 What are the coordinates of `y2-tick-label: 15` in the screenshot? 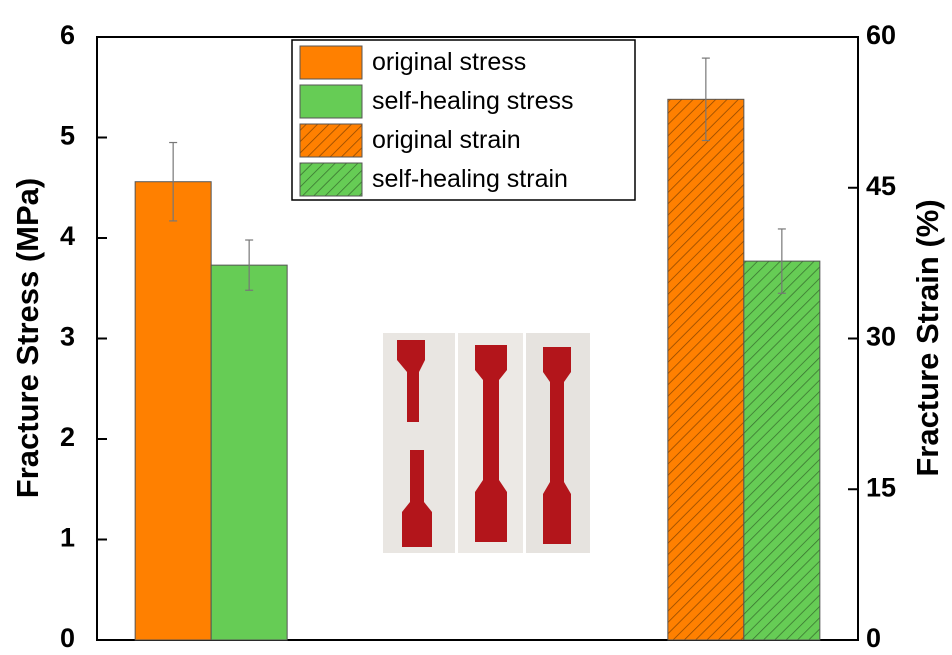 It's located at (881, 487).